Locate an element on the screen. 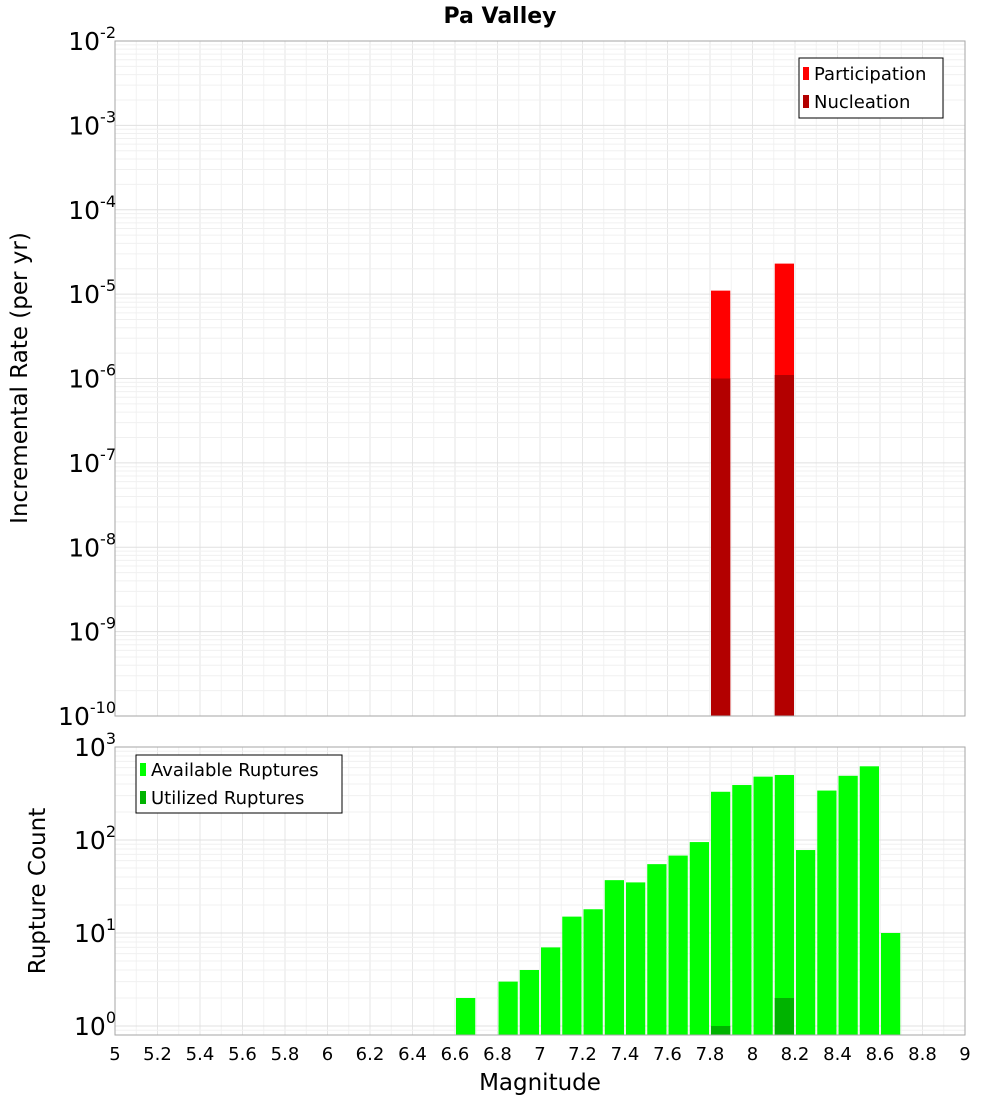  x-tick-label: 7.4 is located at coordinates (625, 1054).